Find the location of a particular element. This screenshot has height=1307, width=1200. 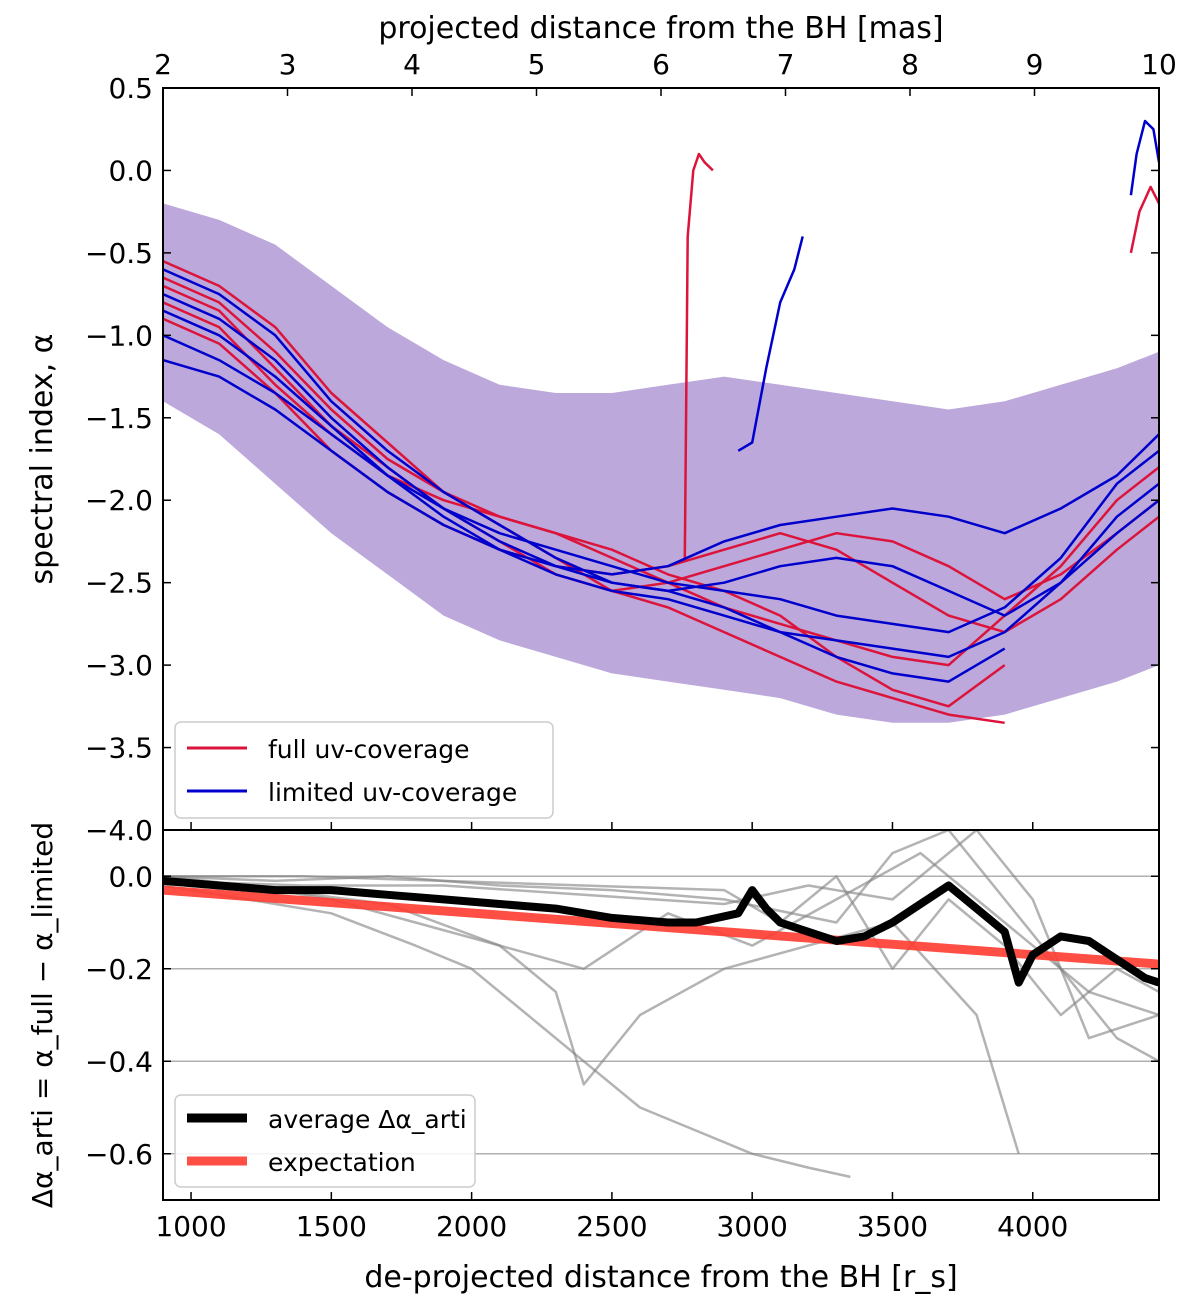

top-legend-box is located at coordinates (364, 770).